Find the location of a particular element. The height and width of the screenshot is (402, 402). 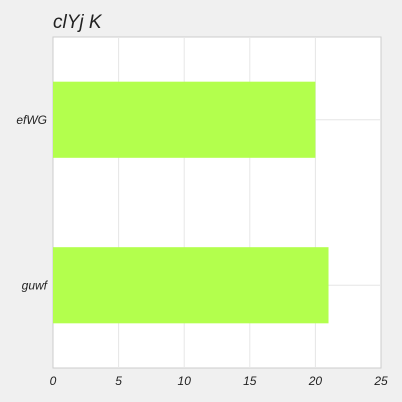

y-axis-labels: efWG guwf is located at coordinates (32, 203).